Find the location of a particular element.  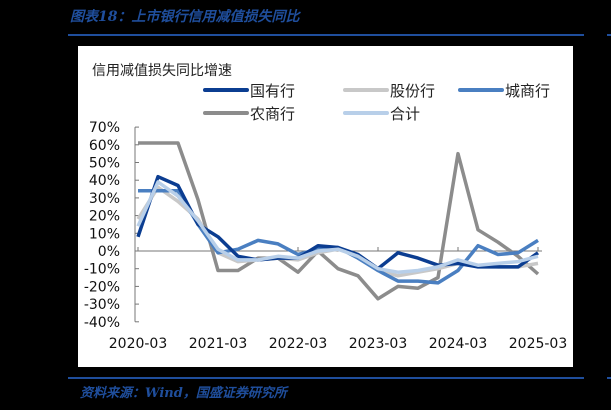

y-tick-label: 30% is located at coordinates (104, 199).